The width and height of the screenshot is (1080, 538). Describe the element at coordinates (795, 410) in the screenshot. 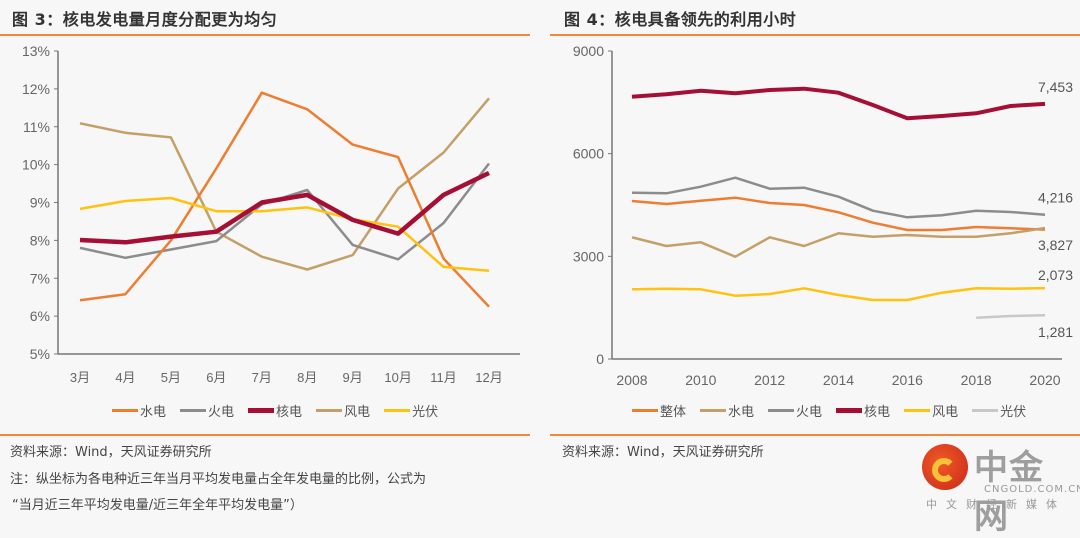

I see `legend-item: 火电` at that location.